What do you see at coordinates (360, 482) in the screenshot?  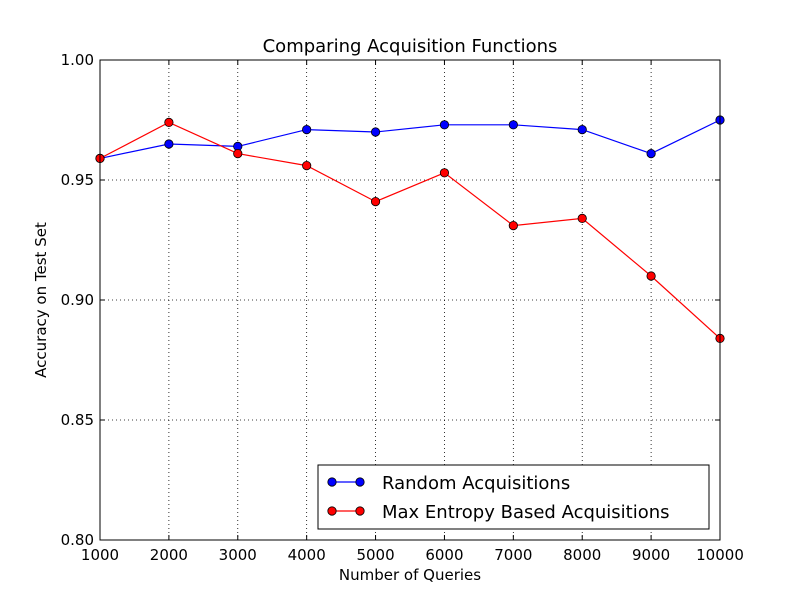 I see `legend-marker-random-right` at bounding box center [360, 482].